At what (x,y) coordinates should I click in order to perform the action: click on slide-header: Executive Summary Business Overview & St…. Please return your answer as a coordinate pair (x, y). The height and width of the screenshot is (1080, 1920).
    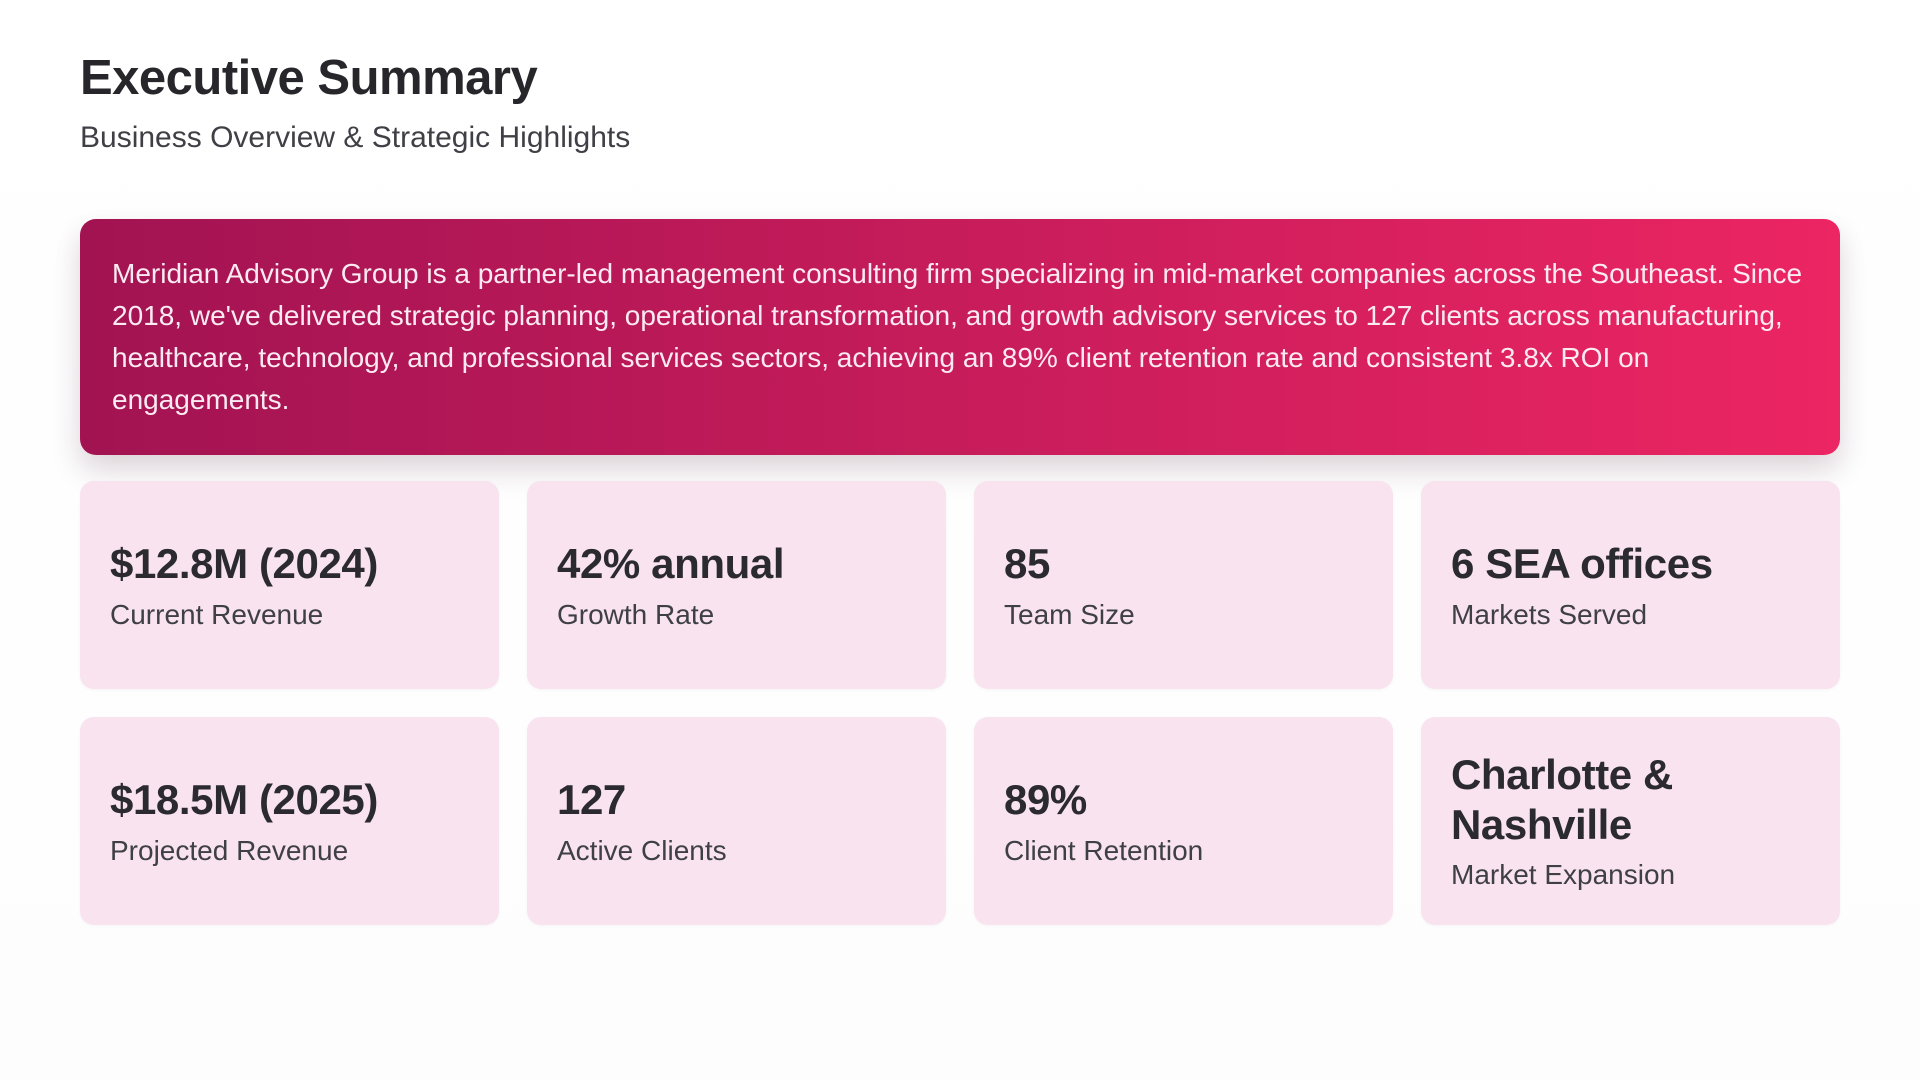
    Looking at the image, I should click on (960, 103).